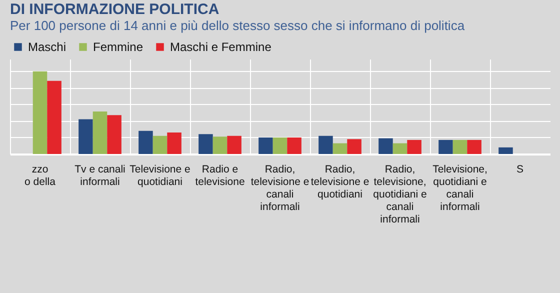  What do you see at coordinates (118, 47) in the screenshot?
I see `legend-label: Femmine` at bounding box center [118, 47].